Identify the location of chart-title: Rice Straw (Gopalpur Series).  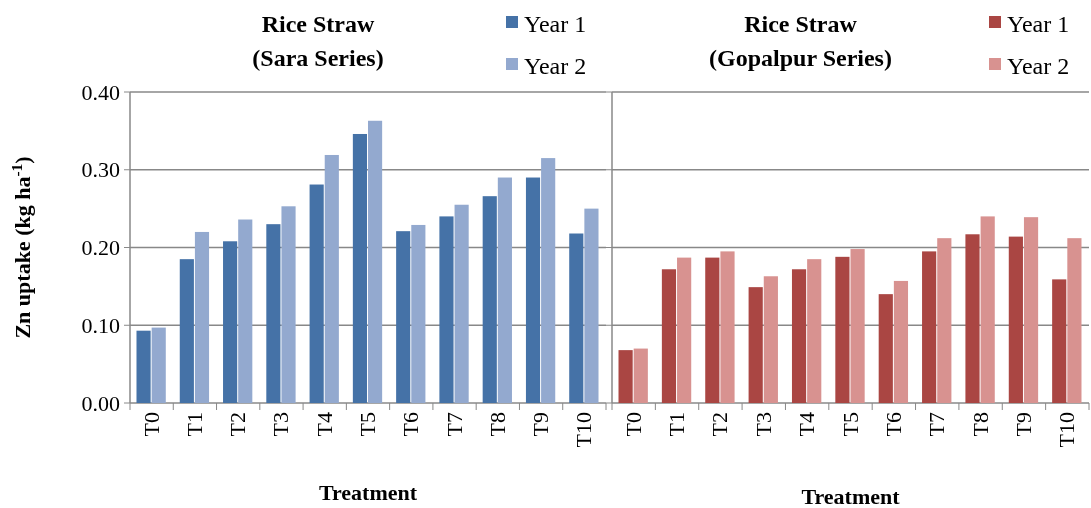
(800, 41).